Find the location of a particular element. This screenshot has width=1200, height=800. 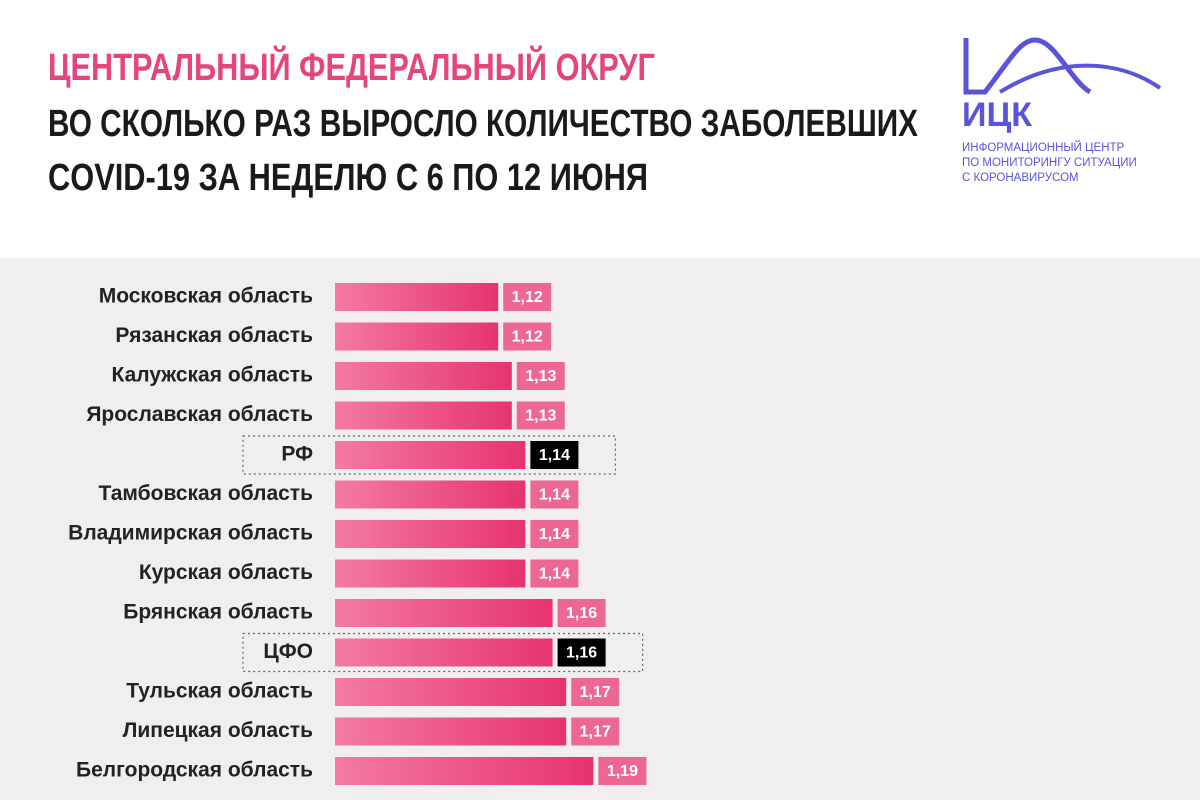

category-label: Курская область is located at coordinates (226, 572).